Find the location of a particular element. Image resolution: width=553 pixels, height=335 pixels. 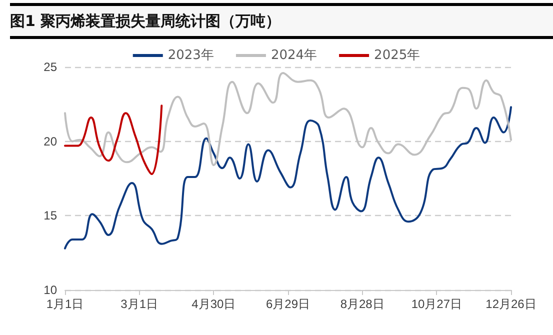

legend-label: 2023年 is located at coordinates (191, 55).